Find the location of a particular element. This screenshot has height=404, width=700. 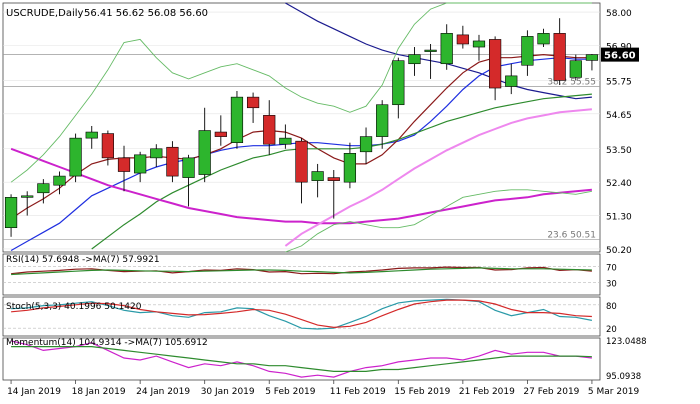

x-axis-date-label: 11 Feb 2019 is located at coordinates (358, 392).